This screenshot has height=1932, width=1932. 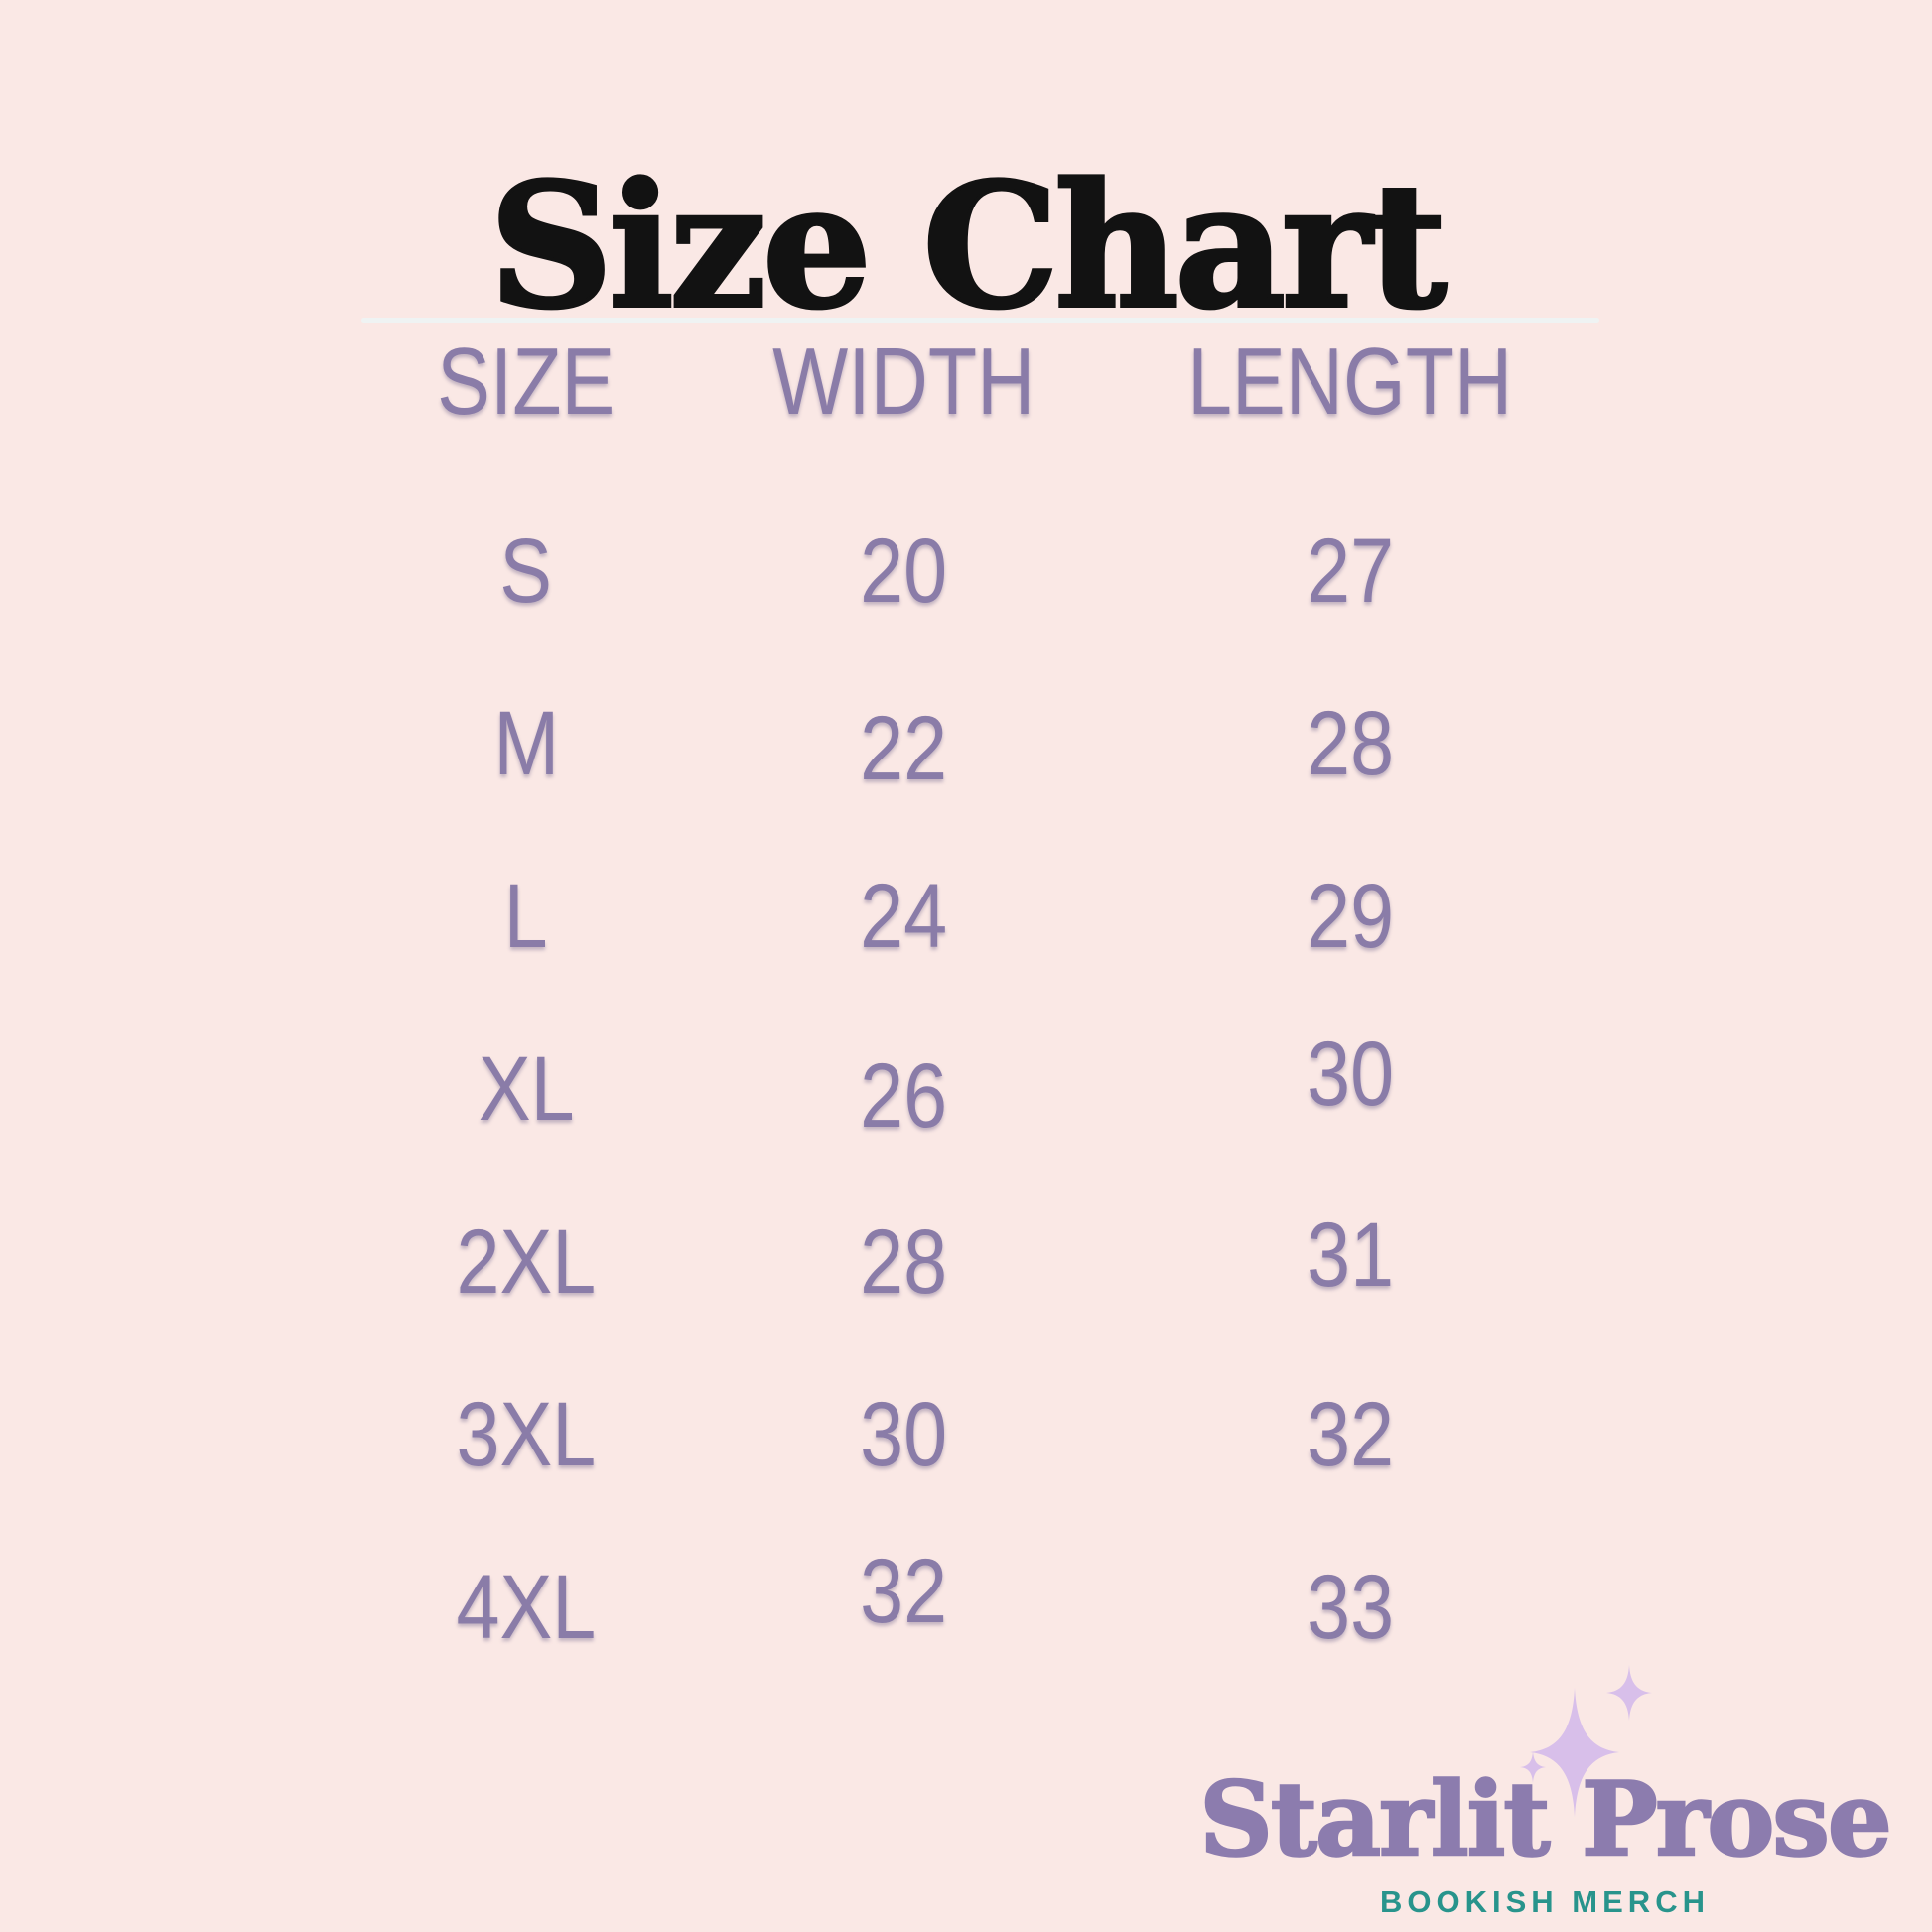 I want to click on table-row: 4XL 32 33, so click(x=973, y=1608).